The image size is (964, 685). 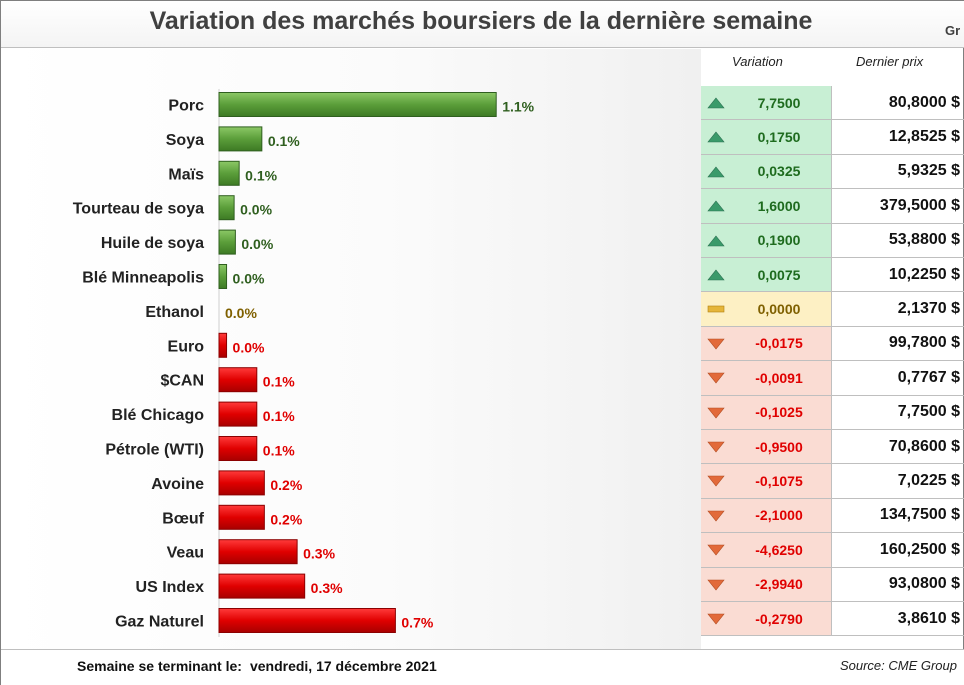 I want to click on variation-value: -4,6250, so click(x=779, y=549).